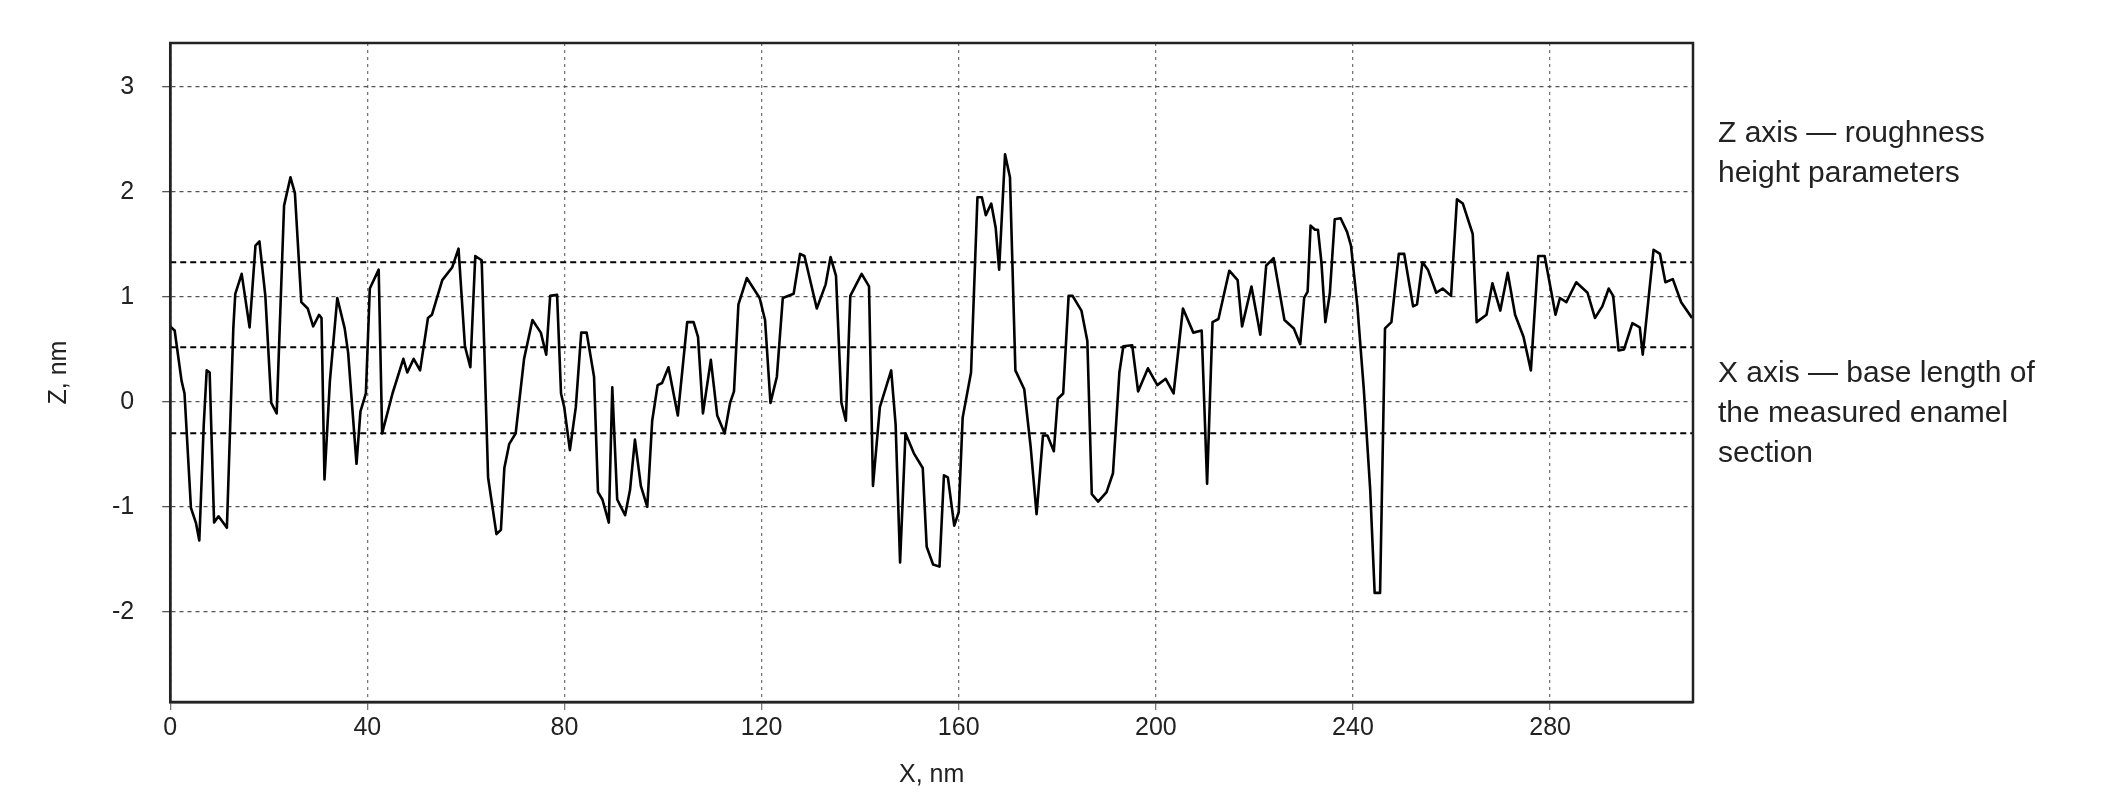  I want to click on y-tick-label: 0, so click(127, 399).